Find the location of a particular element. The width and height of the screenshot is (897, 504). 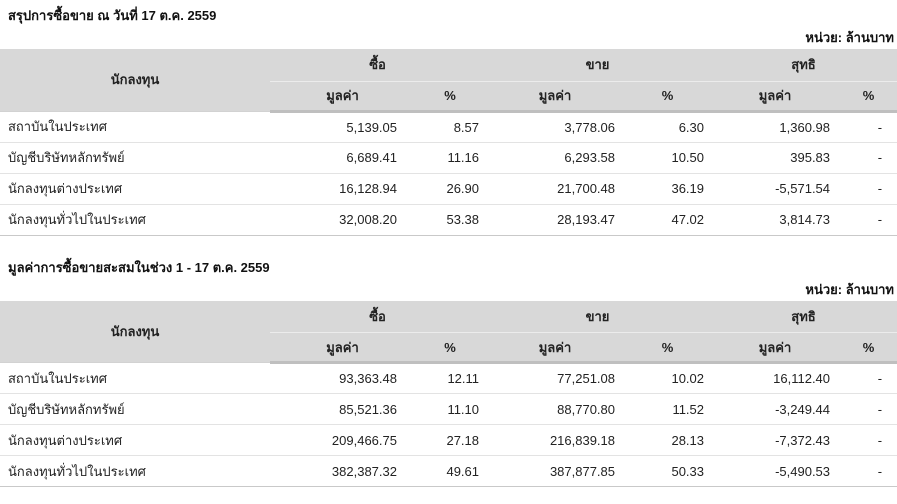

net-value: -5,571.54 is located at coordinates (775, 189).